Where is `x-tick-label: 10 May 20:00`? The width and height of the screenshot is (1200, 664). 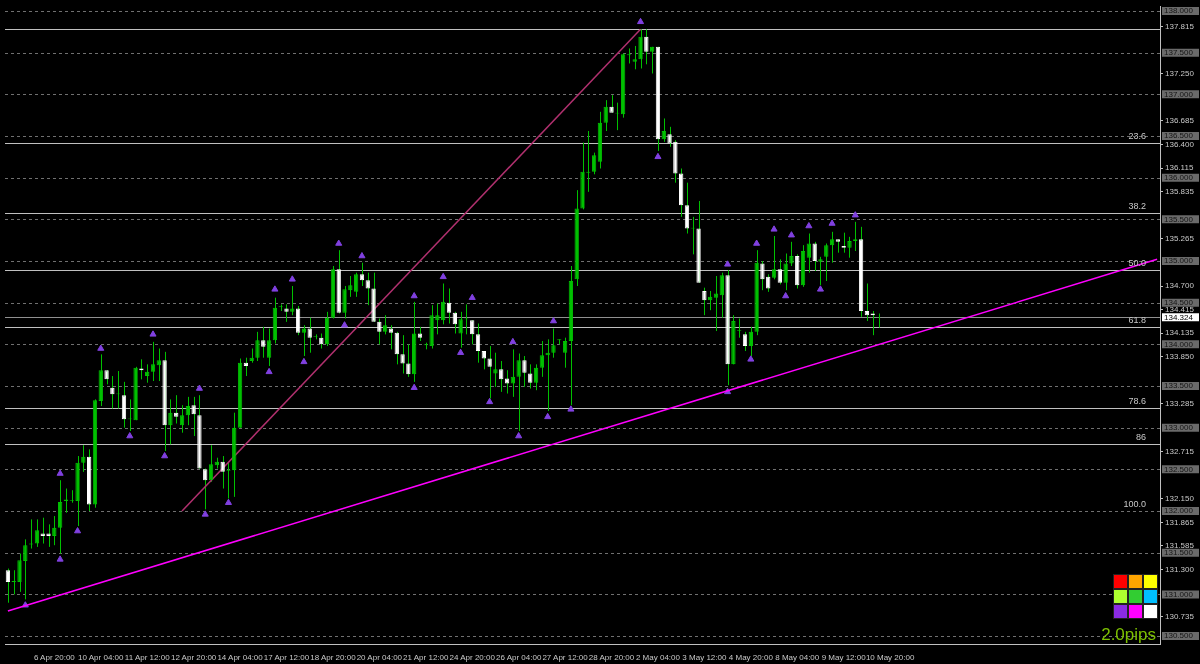 x-tick-label: 10 May 20:00 is located at coordinates (890, 658).